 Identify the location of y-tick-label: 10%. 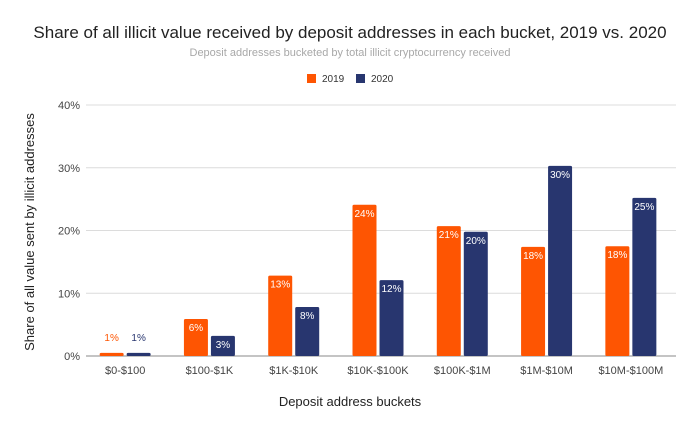
(69, 294).